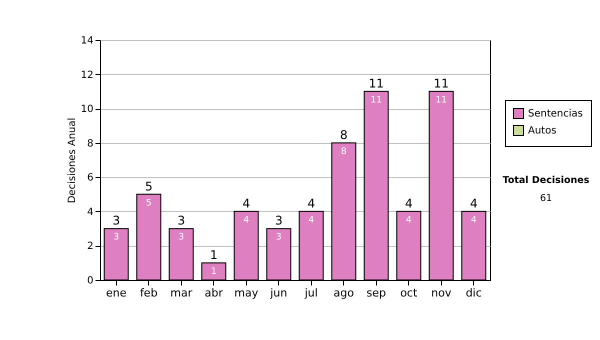 The width and height of the screenshot is (600, 340). Describe the element at coordinates (542, 131) in the screenshot. I see `legend-label: Autos` at that location.